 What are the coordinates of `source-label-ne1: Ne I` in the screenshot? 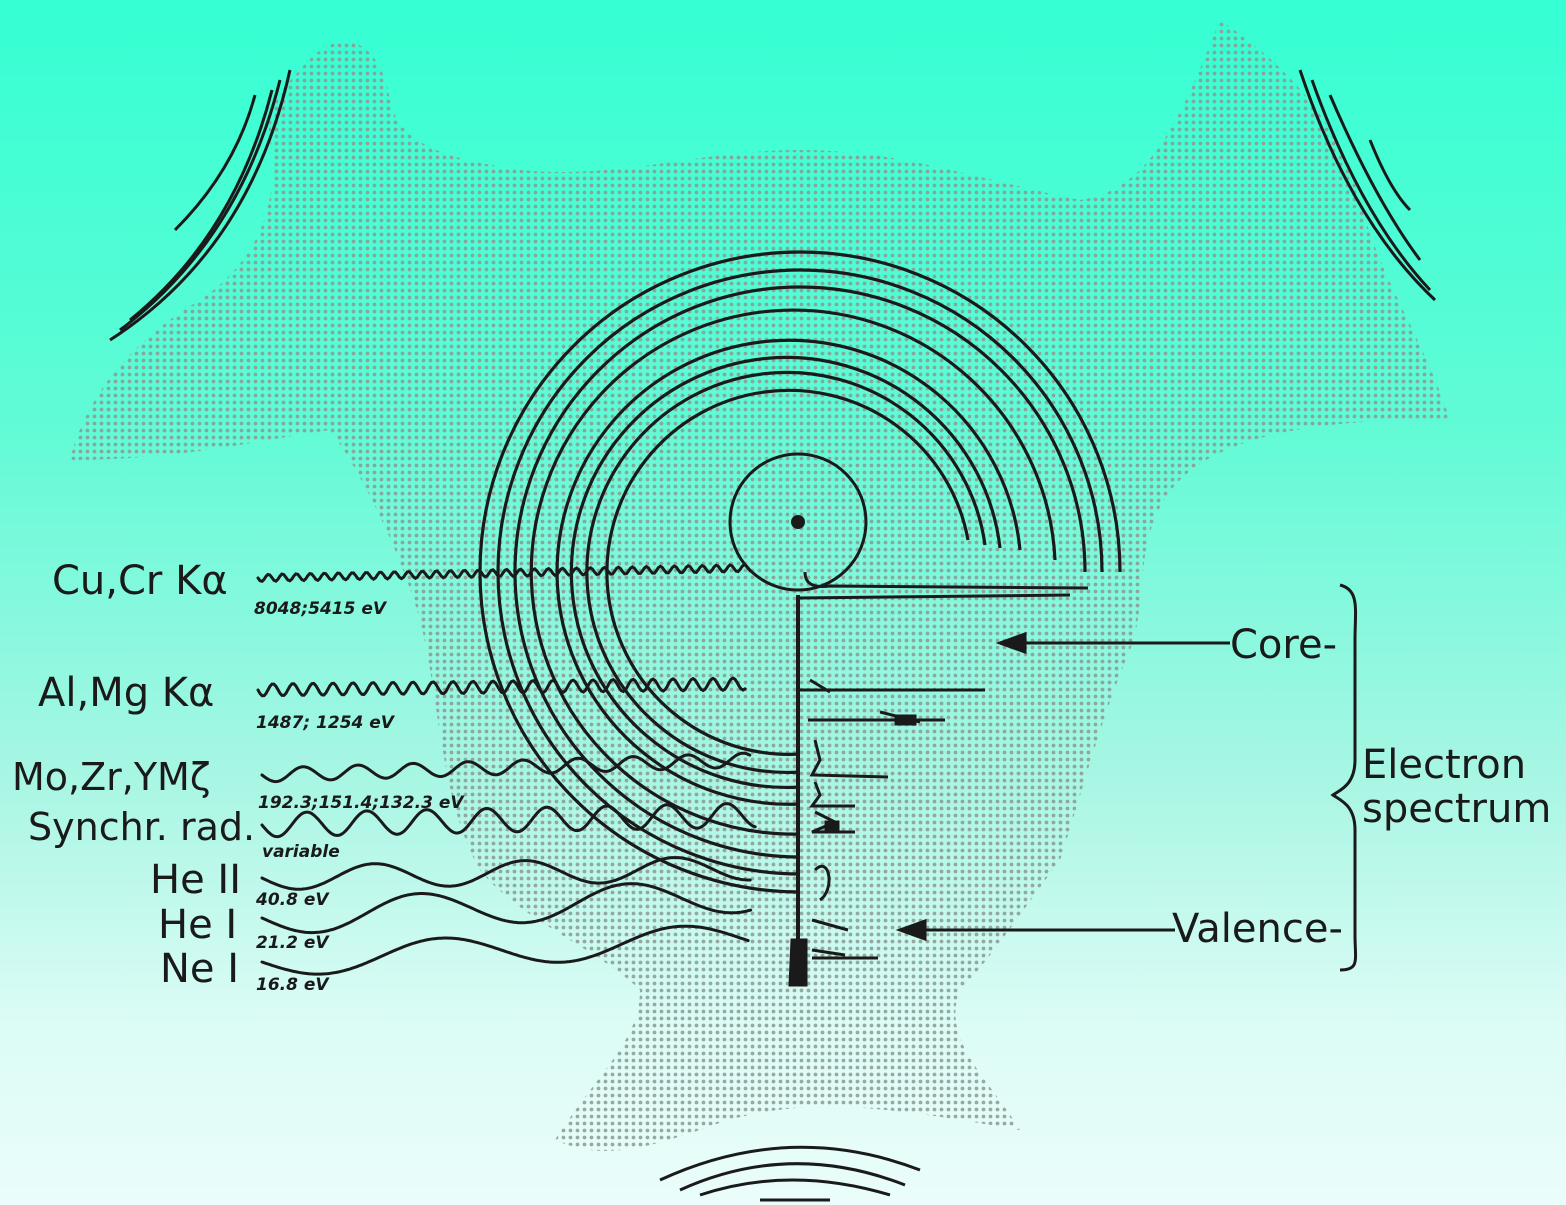 It's located at (199, 969).